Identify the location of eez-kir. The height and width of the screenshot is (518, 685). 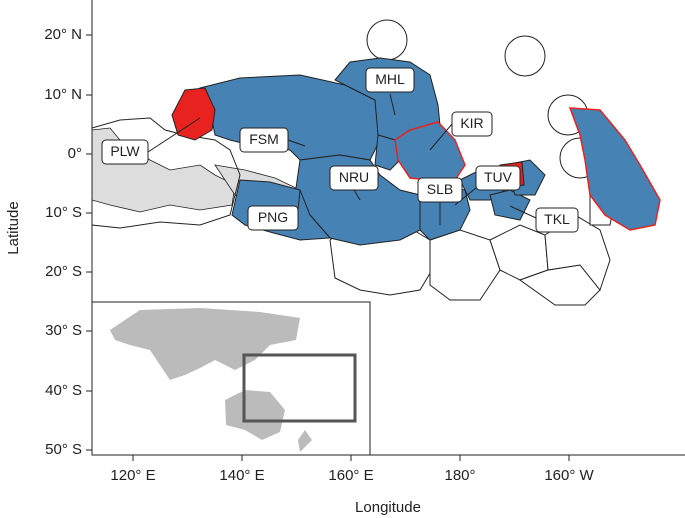
(430, 151).